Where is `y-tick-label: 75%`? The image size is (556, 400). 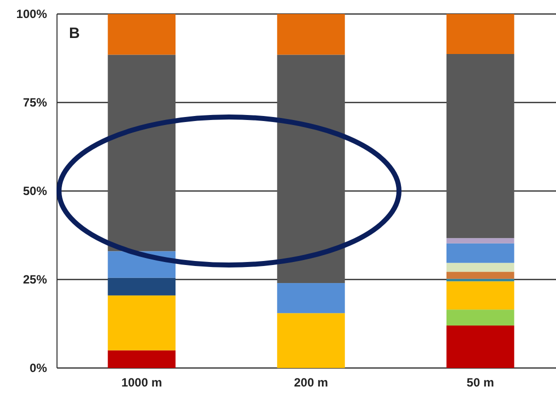
y-tick-label: 75% is located at coordinates (35, 102).